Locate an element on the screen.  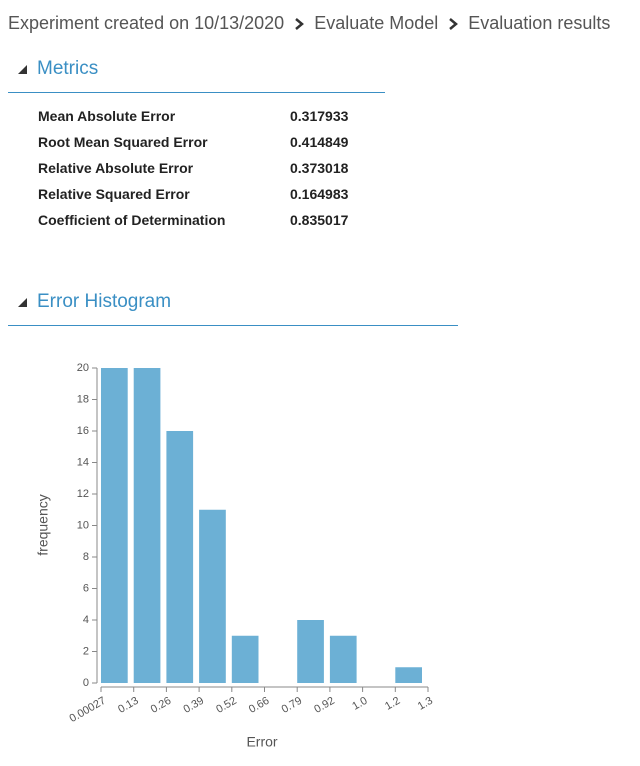
metric-row: Relative Absolute Error 0.373018 is located at coordinates (193, 168).